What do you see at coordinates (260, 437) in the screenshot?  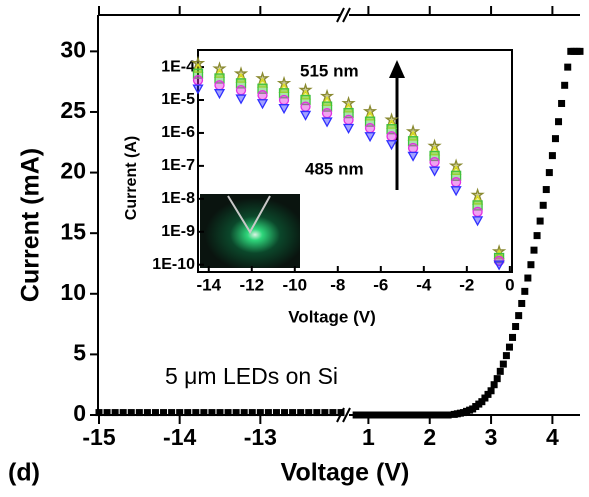 I see `x-tick-label: -13` at bounding box center [260, 437].